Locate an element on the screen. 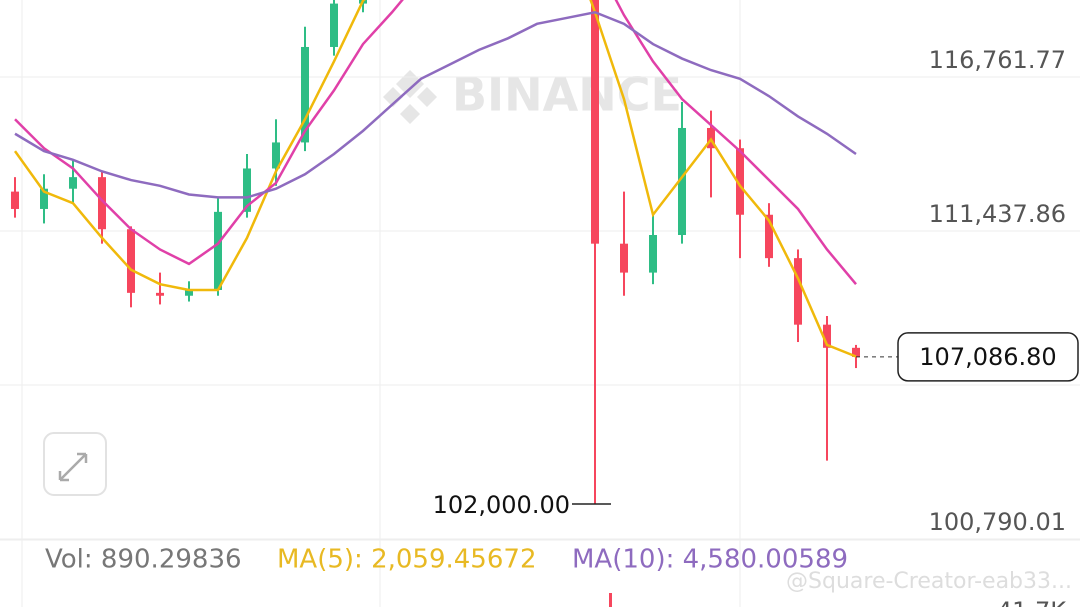 This screenshot has width=1080, height=607. volume-bar is located at coordinates (610, 600).